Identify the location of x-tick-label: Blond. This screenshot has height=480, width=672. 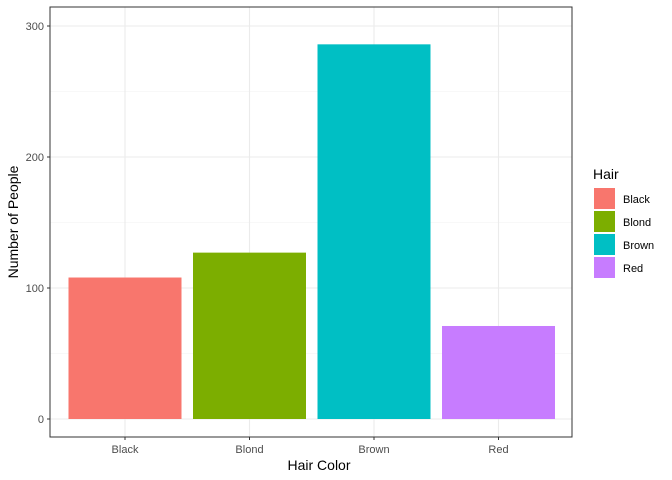
(249, 450).